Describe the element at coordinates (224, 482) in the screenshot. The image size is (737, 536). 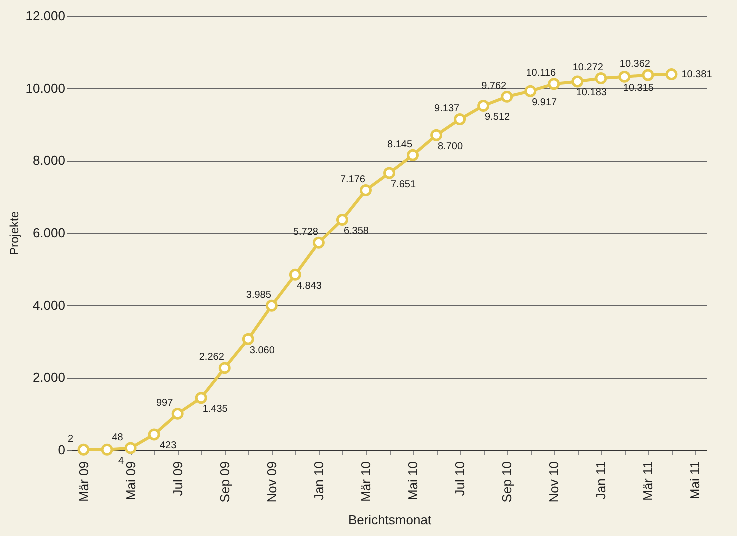
I see `x-tick-label: Sep 09` at that location.